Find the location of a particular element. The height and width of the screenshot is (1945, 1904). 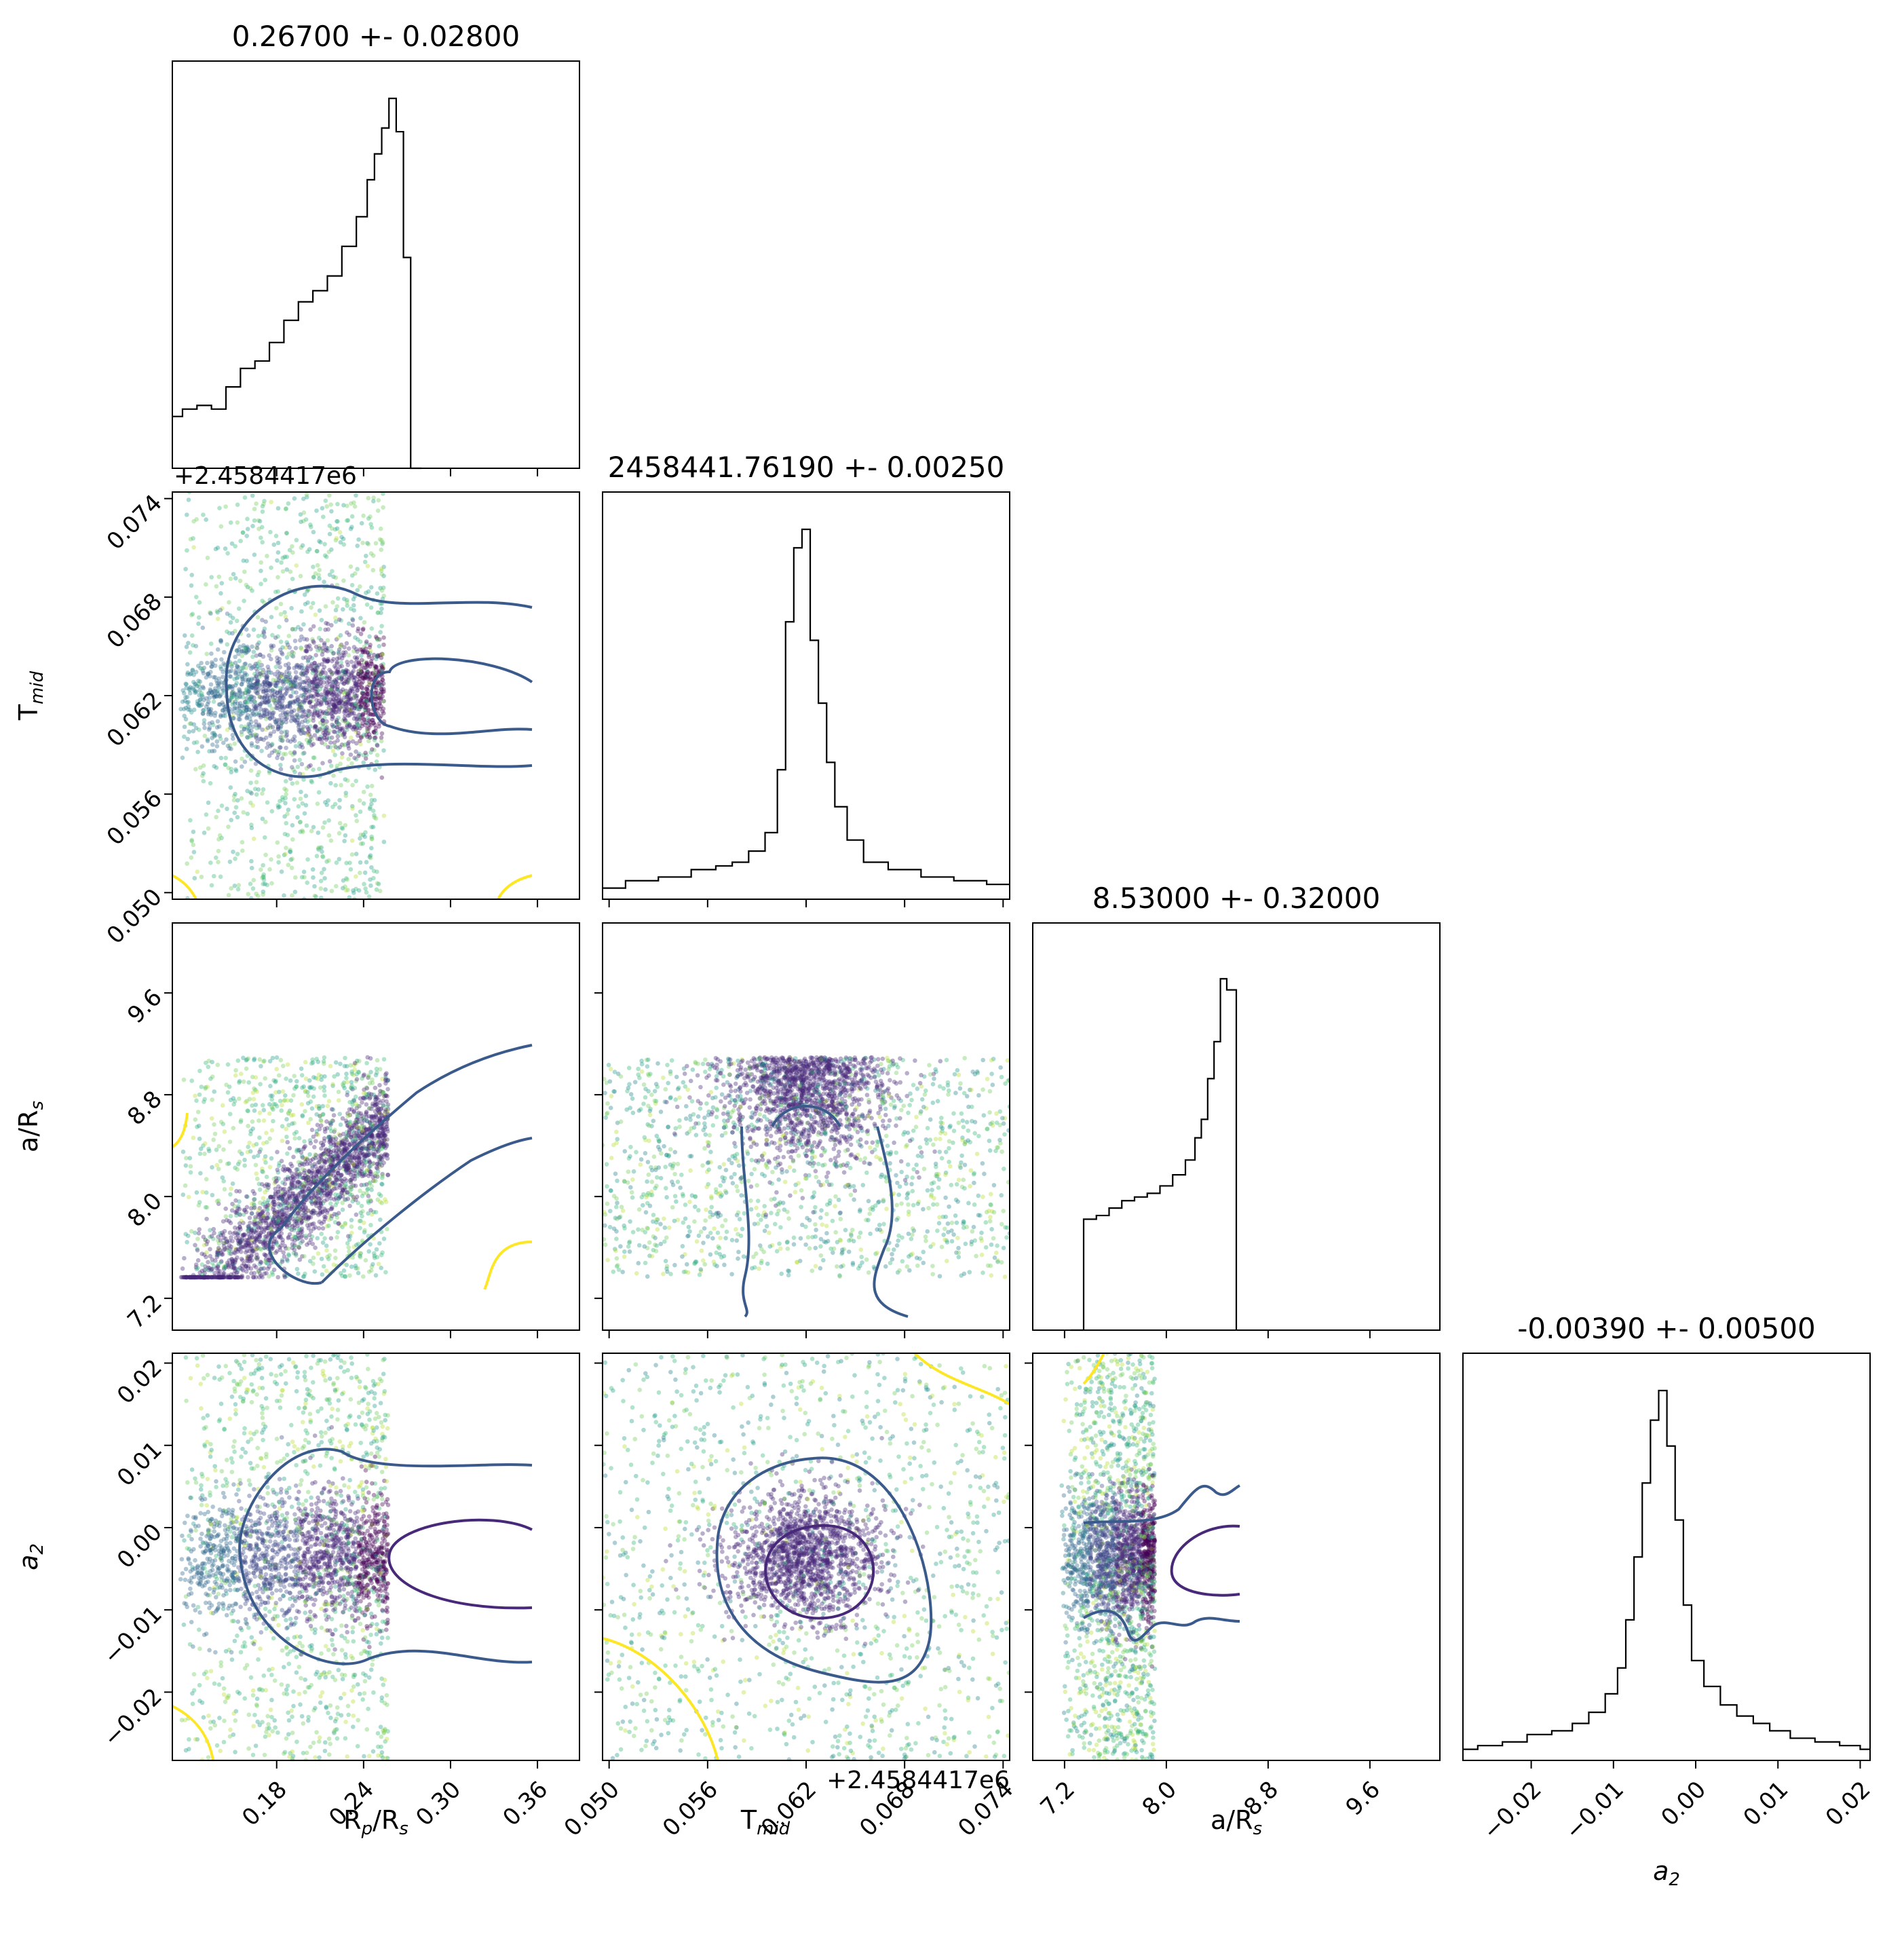

histogram-a2: -0.00390 +- 0.00500 is located at coordinates (1666, 1537).